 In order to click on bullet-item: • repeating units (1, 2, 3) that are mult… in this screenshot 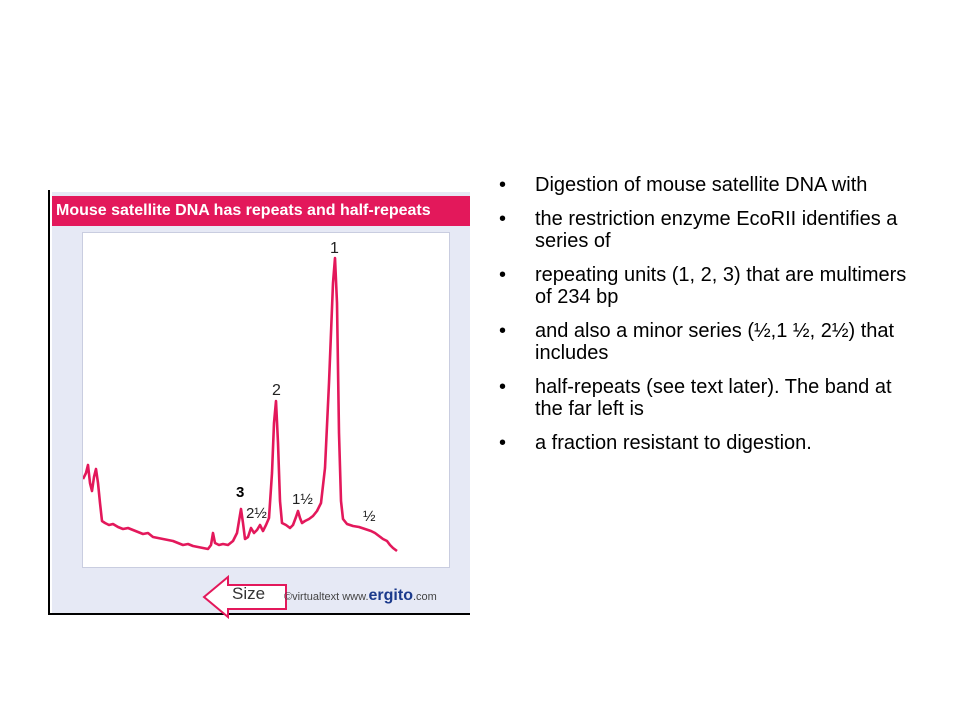, I will do `click(702, 286)`.